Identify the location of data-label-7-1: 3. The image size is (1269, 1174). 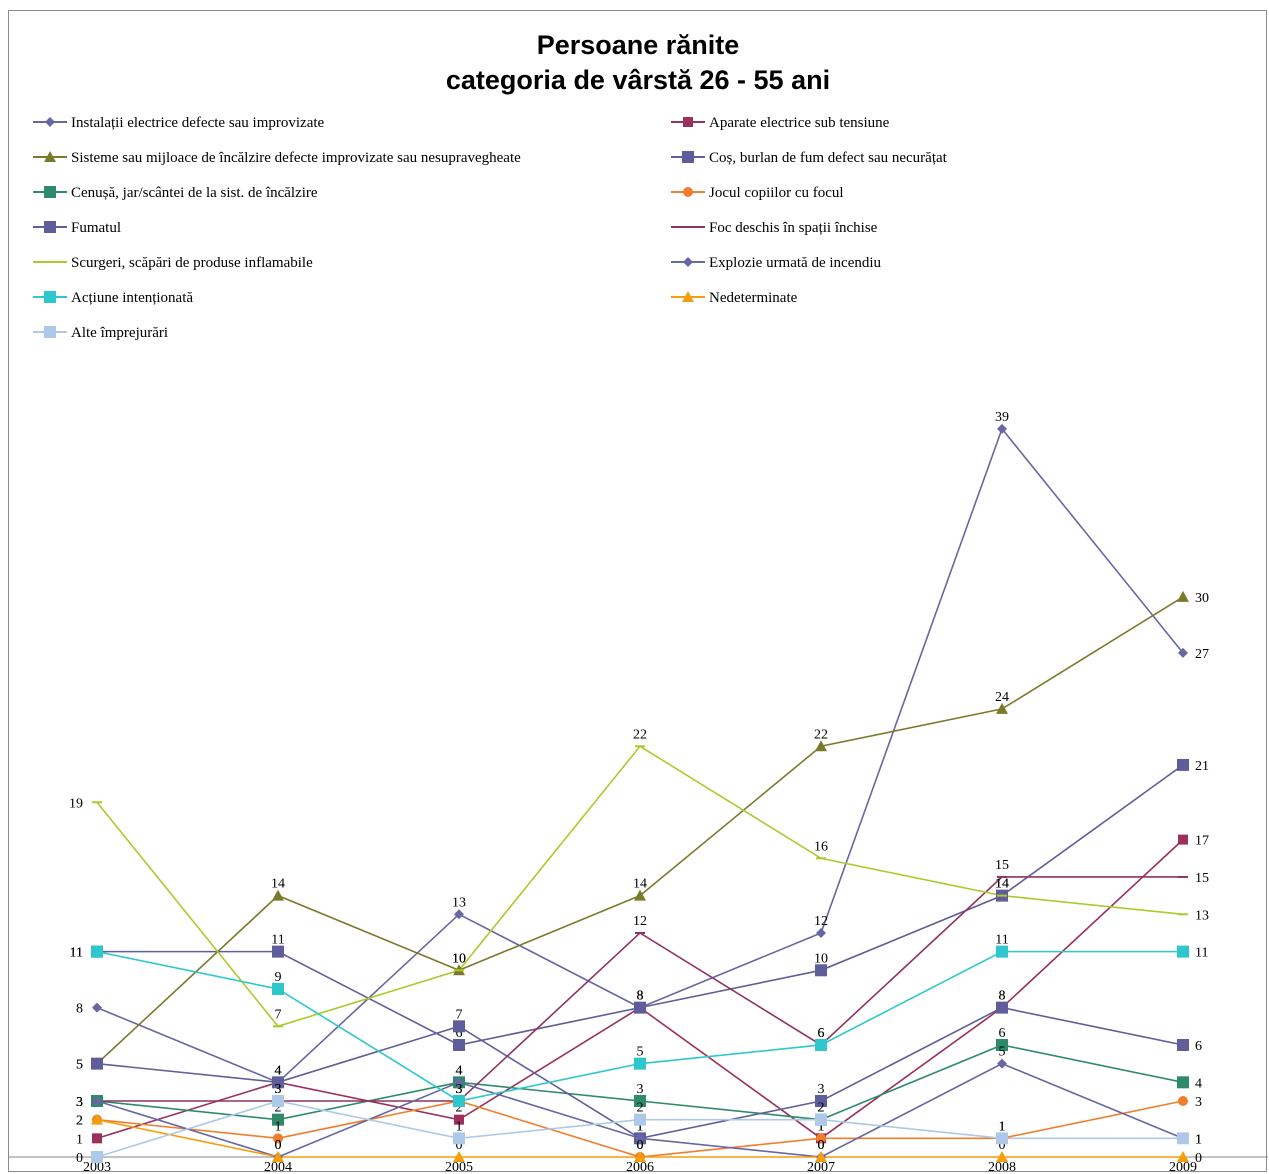
(278, 1089).